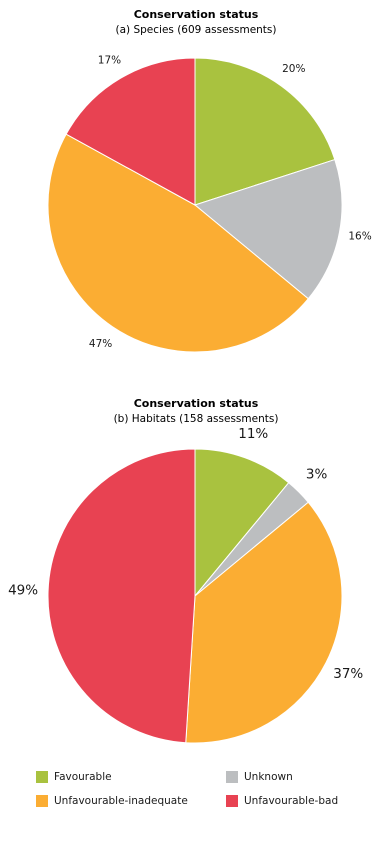 The width and height of the screenshot is (373, 842). I want to click on chart-a-title: Conservation status, so click(196, 14).